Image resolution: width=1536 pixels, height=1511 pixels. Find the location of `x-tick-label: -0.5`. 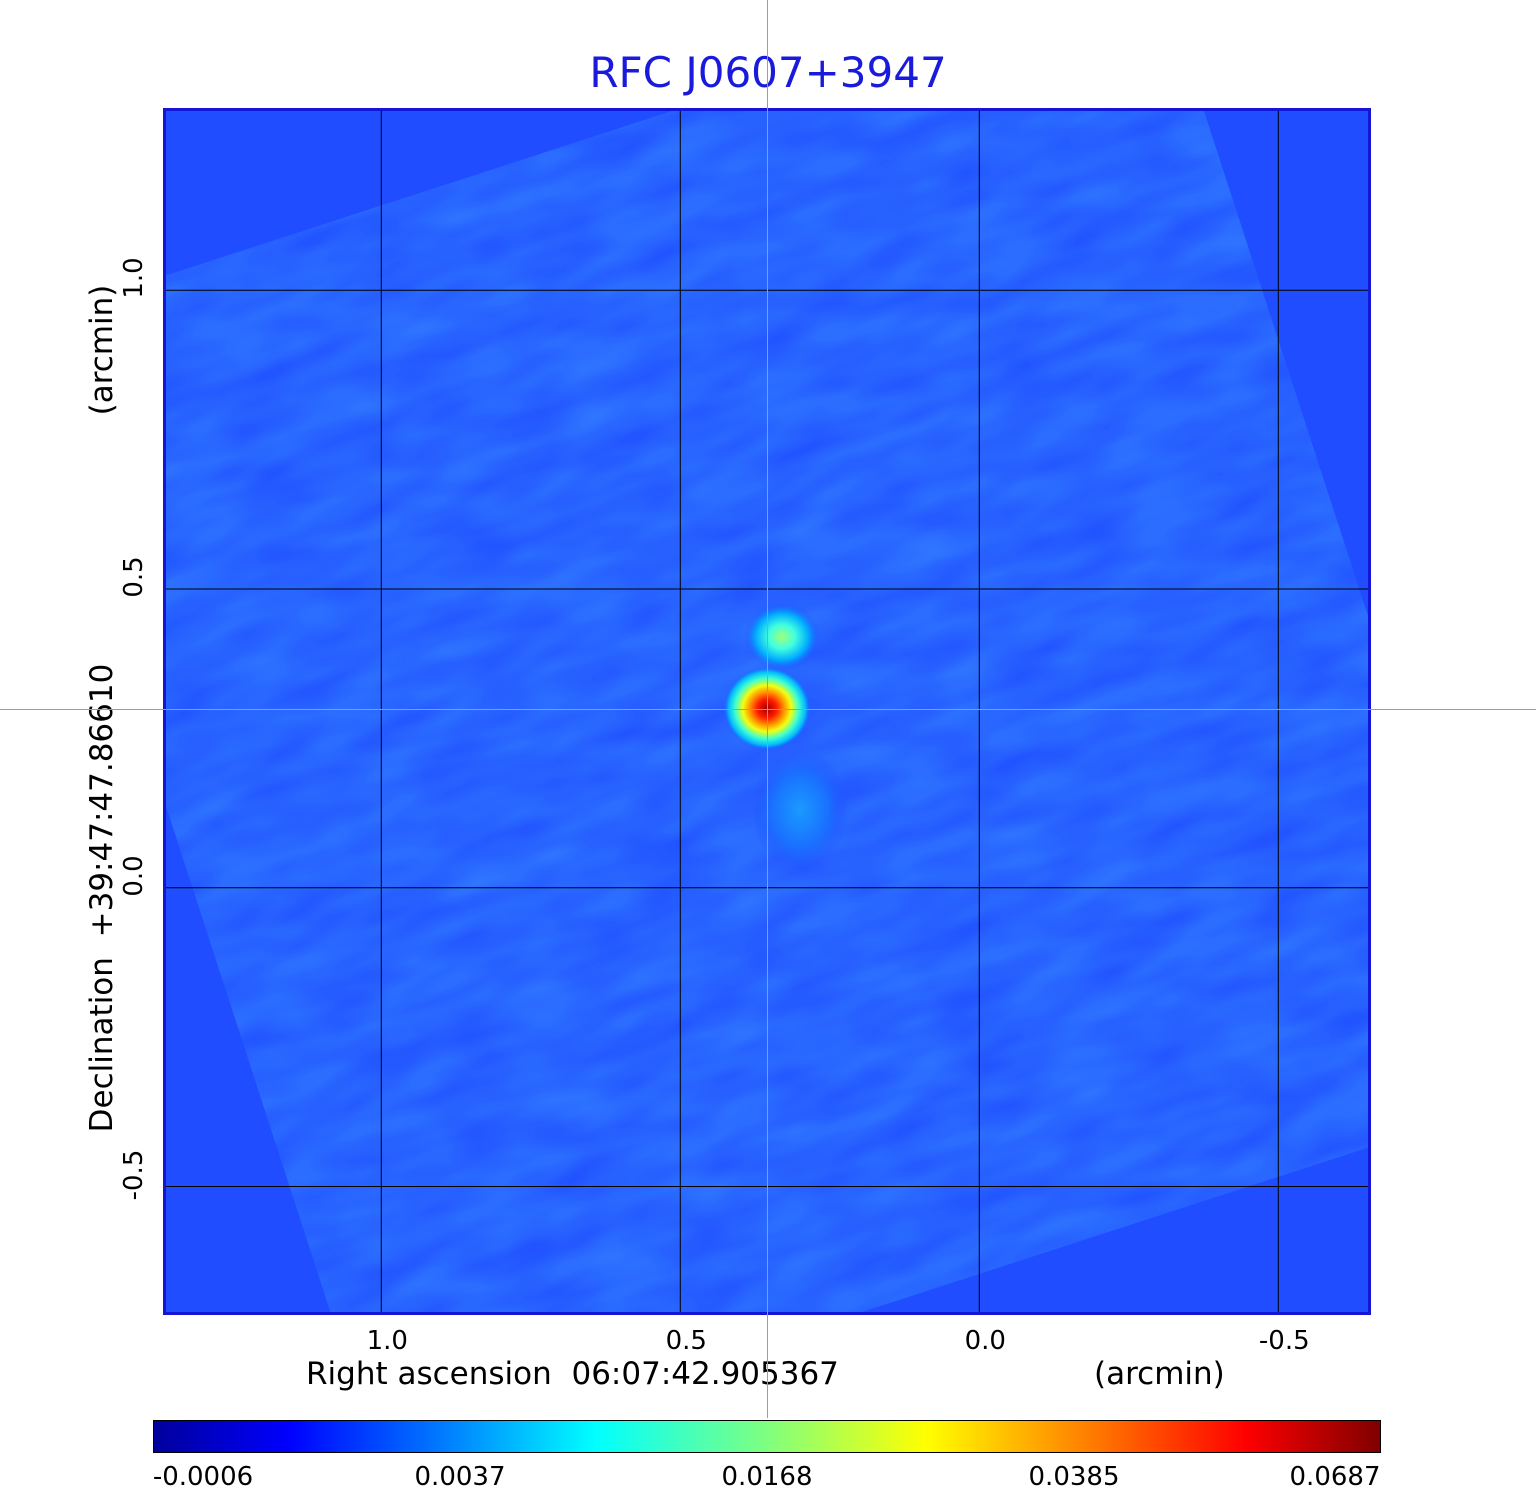

x-tick-label: -0.5 is located at coordinates (1284, 1341).